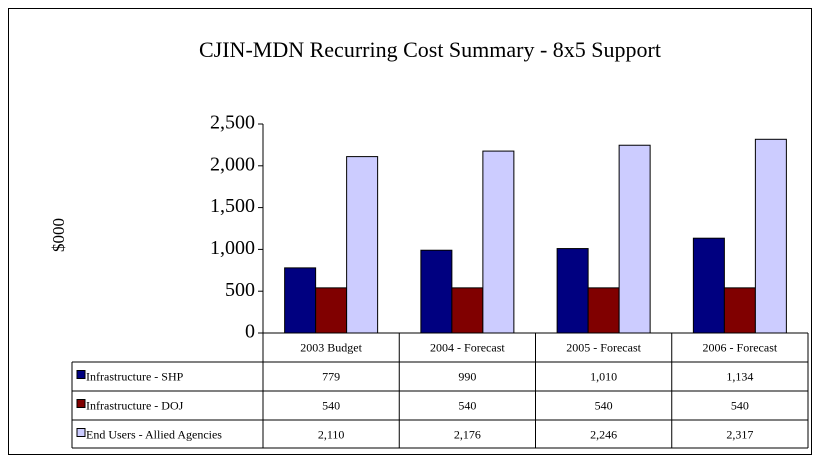 The width and height of the screenshot is (819, 463). Describe the element at coordinates (467, 434) in the screenshot. I see `table-value: 2,176` at that location.